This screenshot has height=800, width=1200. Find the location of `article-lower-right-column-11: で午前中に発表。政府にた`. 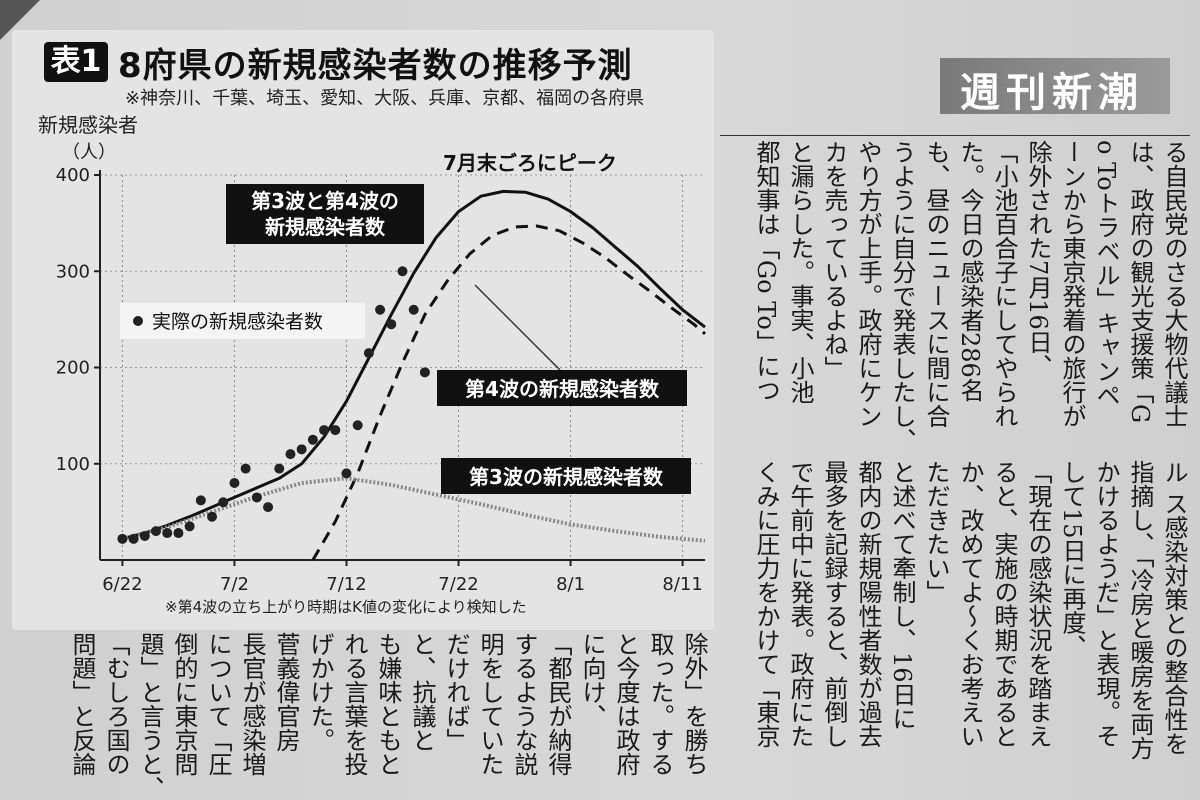

article-lower-right-column-11: で午前中に発表。政府にた is located at coordinates (800, 604).